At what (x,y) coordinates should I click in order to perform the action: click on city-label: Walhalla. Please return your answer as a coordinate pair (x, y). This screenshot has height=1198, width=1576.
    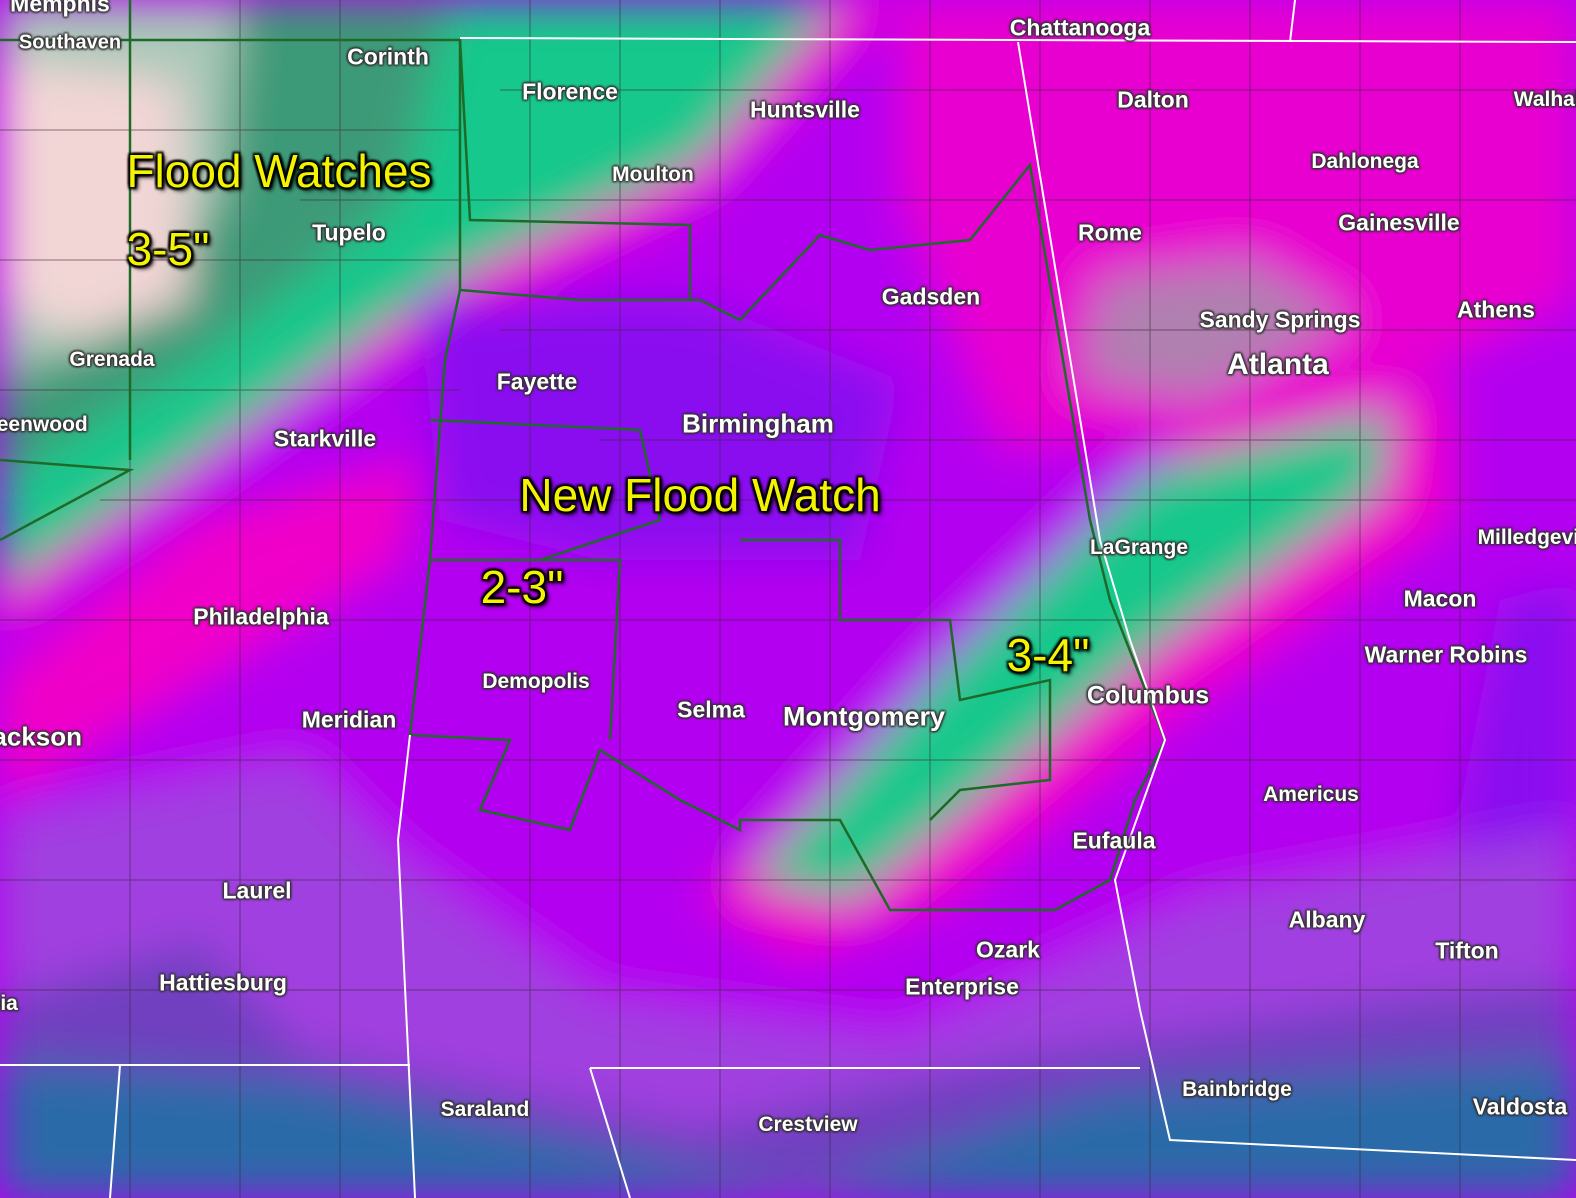
    Looking at the image, I should click on (1544, 99).